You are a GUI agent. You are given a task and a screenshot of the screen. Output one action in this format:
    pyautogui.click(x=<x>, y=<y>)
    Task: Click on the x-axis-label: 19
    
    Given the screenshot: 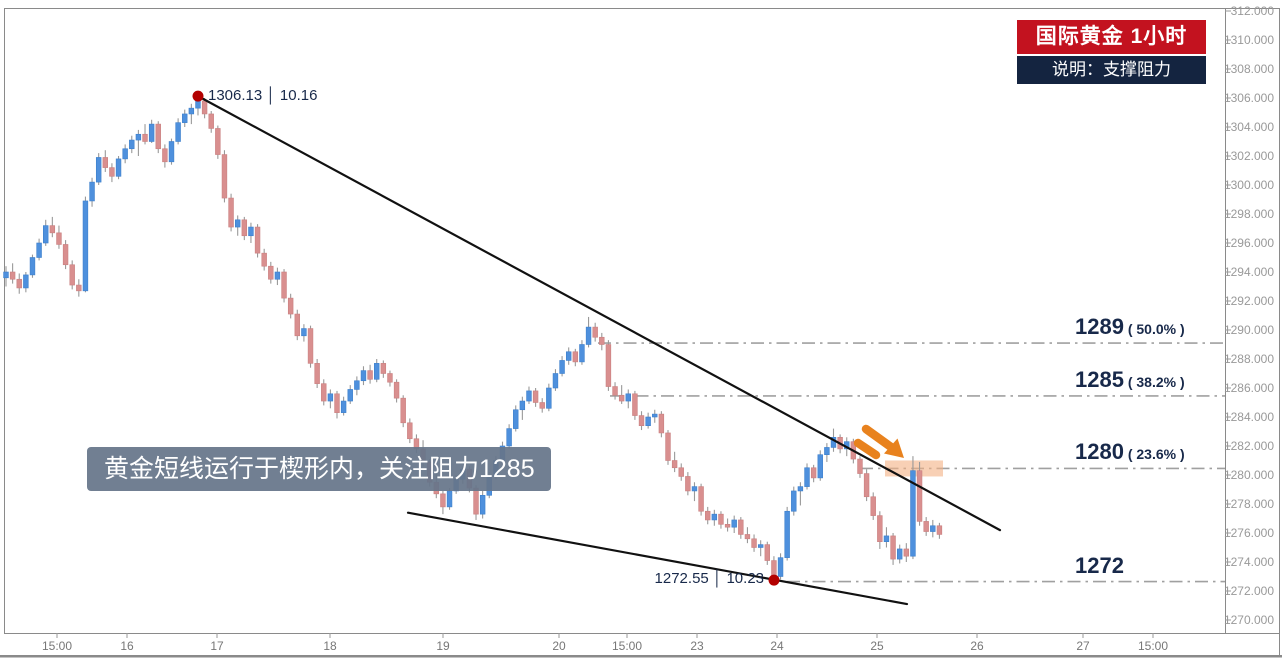 What is the action you would take?
    pyautogui.click(x=443, y=646)
    